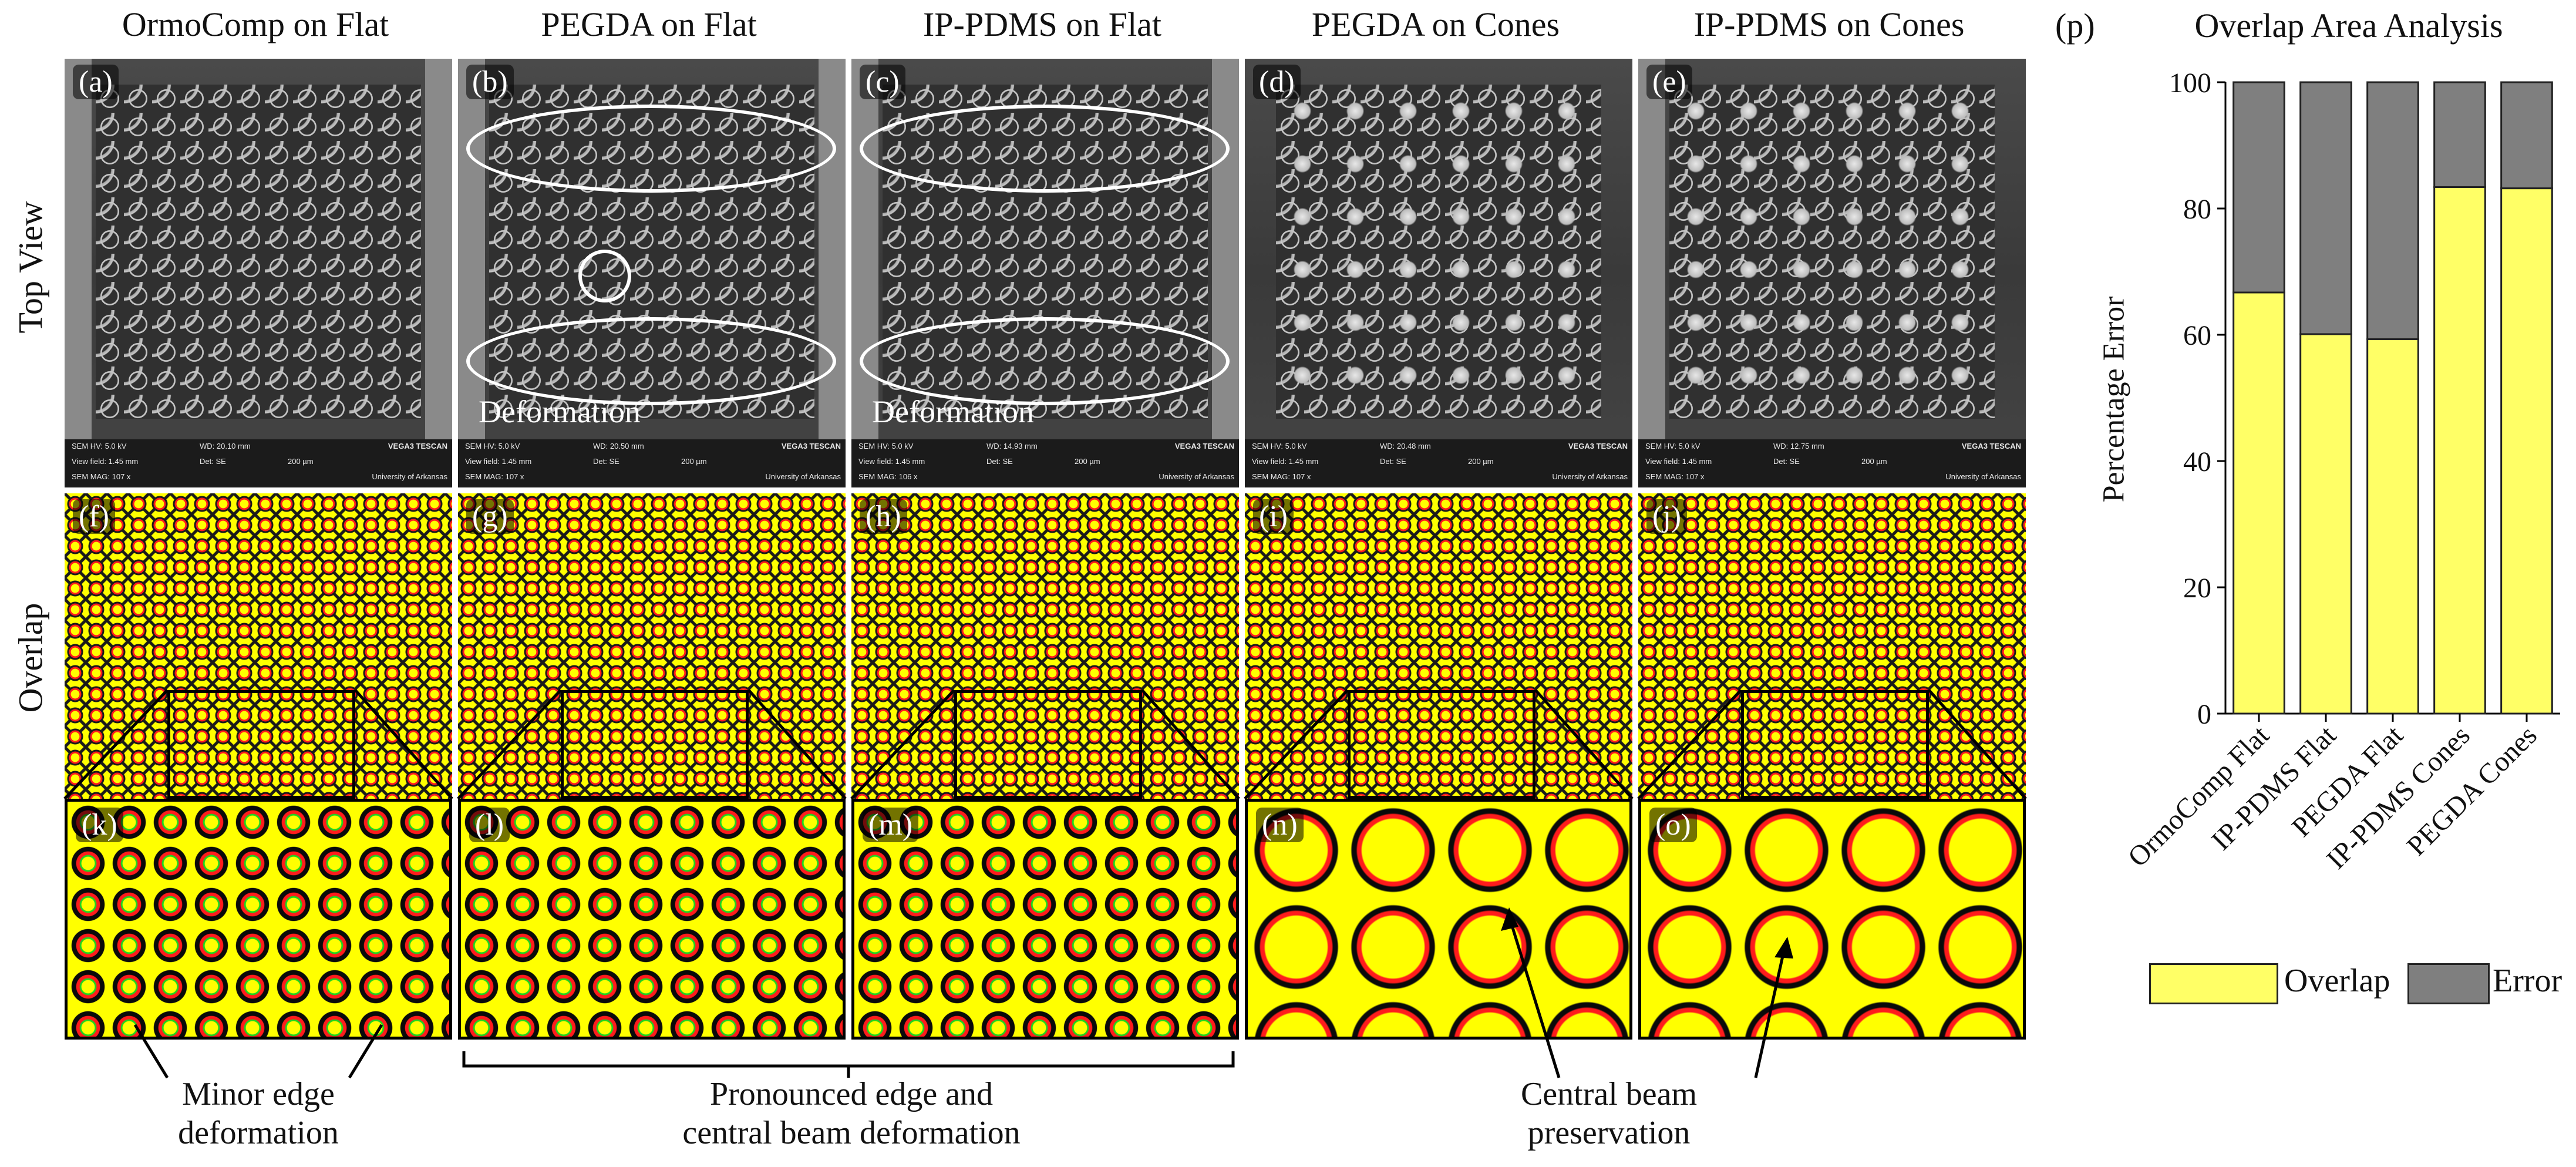 This screenshot has height=1167, width=2576. I want to click on y-tick-label: 80, so click(2197, 209).